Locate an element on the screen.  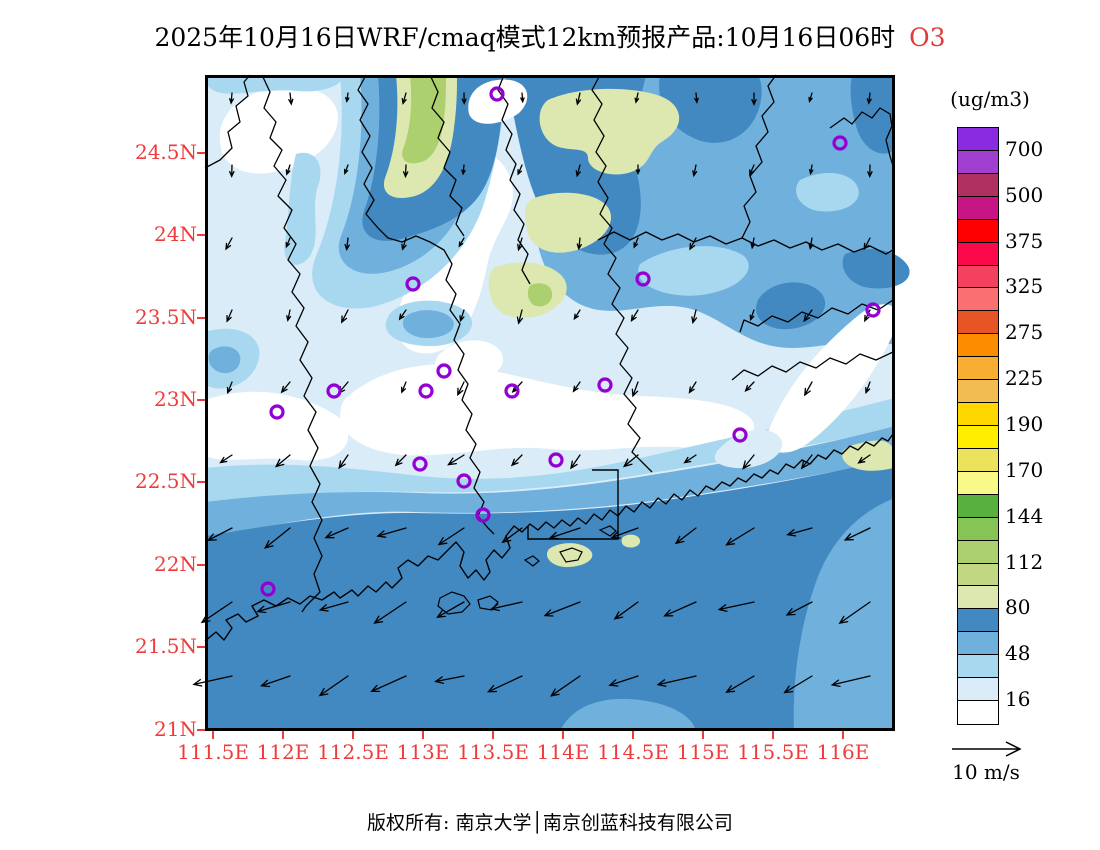
fill-pale2-topleft is located at coordinates (275, 84).